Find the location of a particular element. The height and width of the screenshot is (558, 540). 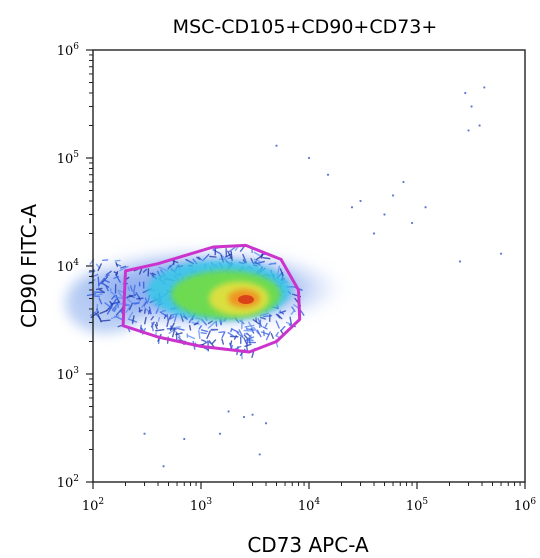

x-tick-label: 105 is located at coordinates (417, 505).